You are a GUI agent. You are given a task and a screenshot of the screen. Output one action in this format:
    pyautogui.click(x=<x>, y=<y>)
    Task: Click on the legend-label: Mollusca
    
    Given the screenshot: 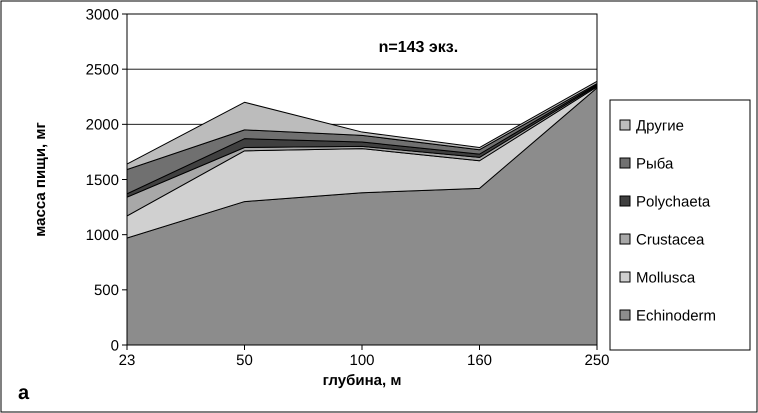 What is the action you would take?
    pyautogui.click(x=666, y=277)
    